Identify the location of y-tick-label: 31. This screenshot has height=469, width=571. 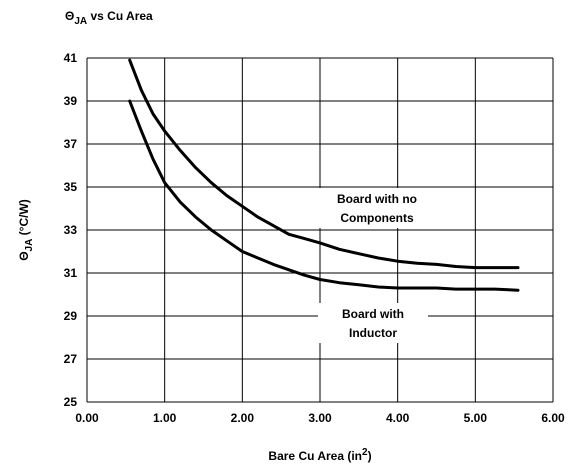
(71, 273).